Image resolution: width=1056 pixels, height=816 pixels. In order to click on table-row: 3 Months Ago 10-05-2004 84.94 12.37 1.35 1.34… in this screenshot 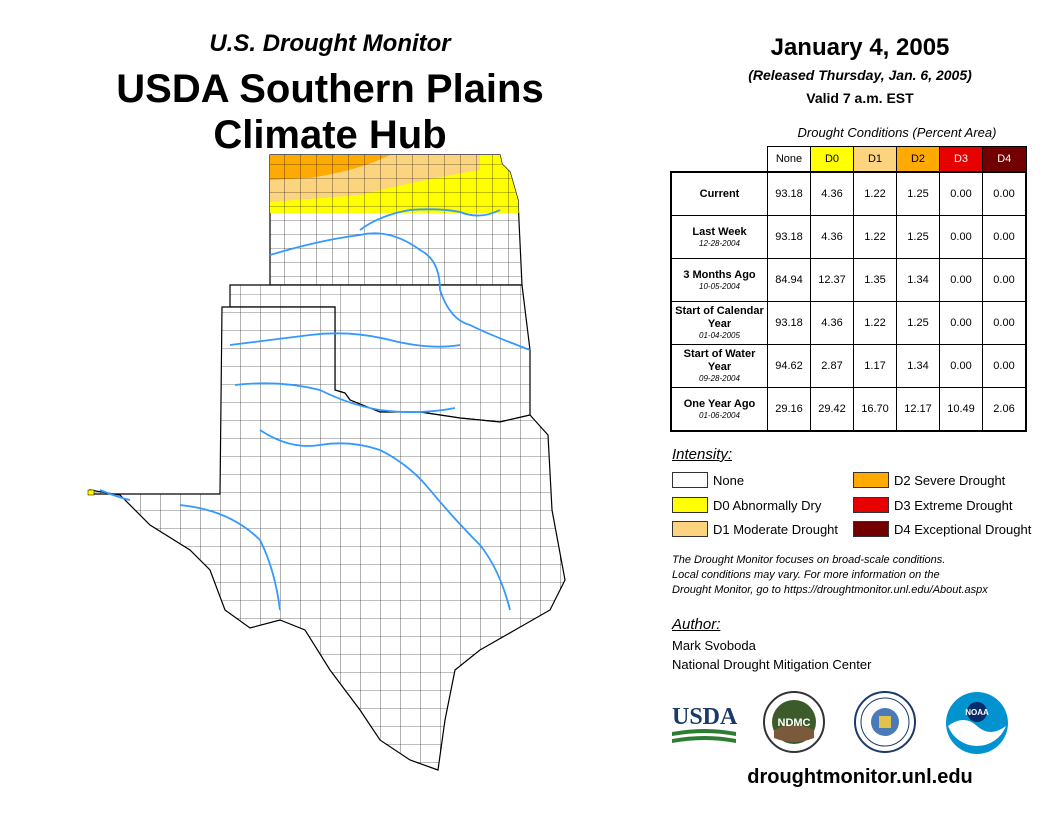, I will do `click(848, 280)`.